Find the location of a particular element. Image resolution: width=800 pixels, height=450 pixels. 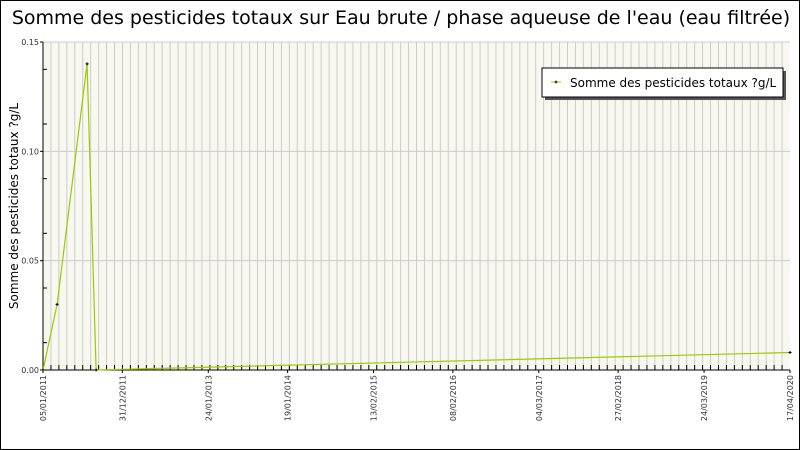

y-tick-label: 0.00 is located at coordinates (30, 370).